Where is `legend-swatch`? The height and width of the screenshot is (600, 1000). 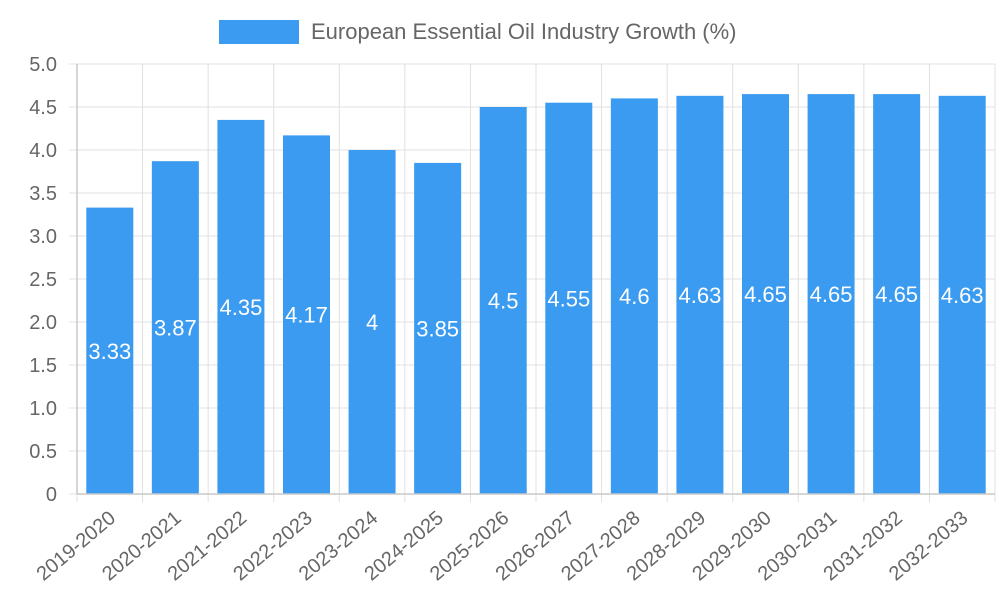 legend-swatch is located at coordinates (259, 32).